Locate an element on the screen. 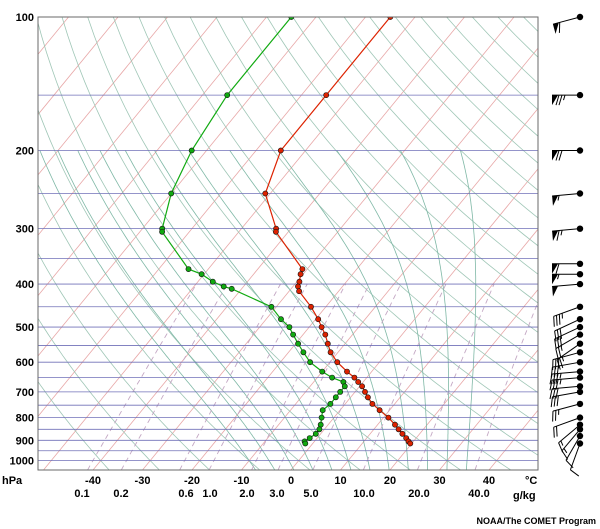  pressure-tick-label: 400 is located at coordinates (25, 285).